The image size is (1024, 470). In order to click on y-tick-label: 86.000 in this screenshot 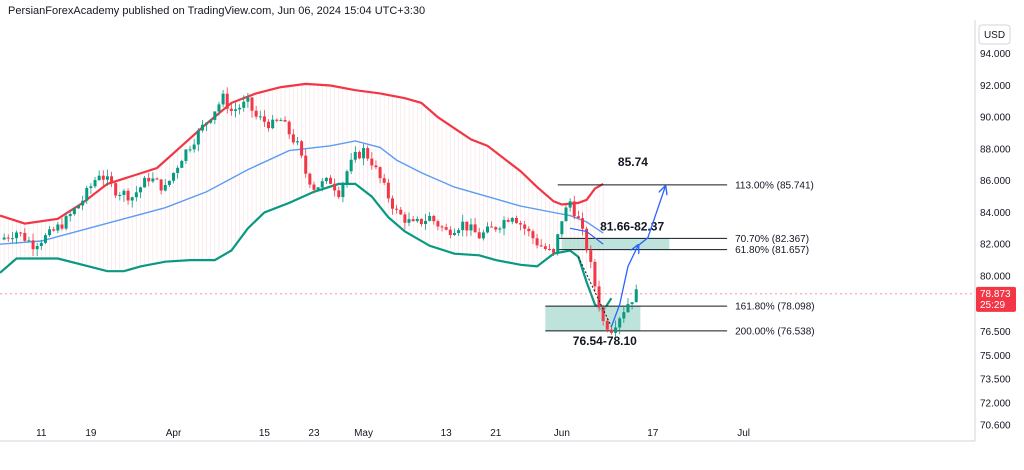, I will do `click(995, 181)`.